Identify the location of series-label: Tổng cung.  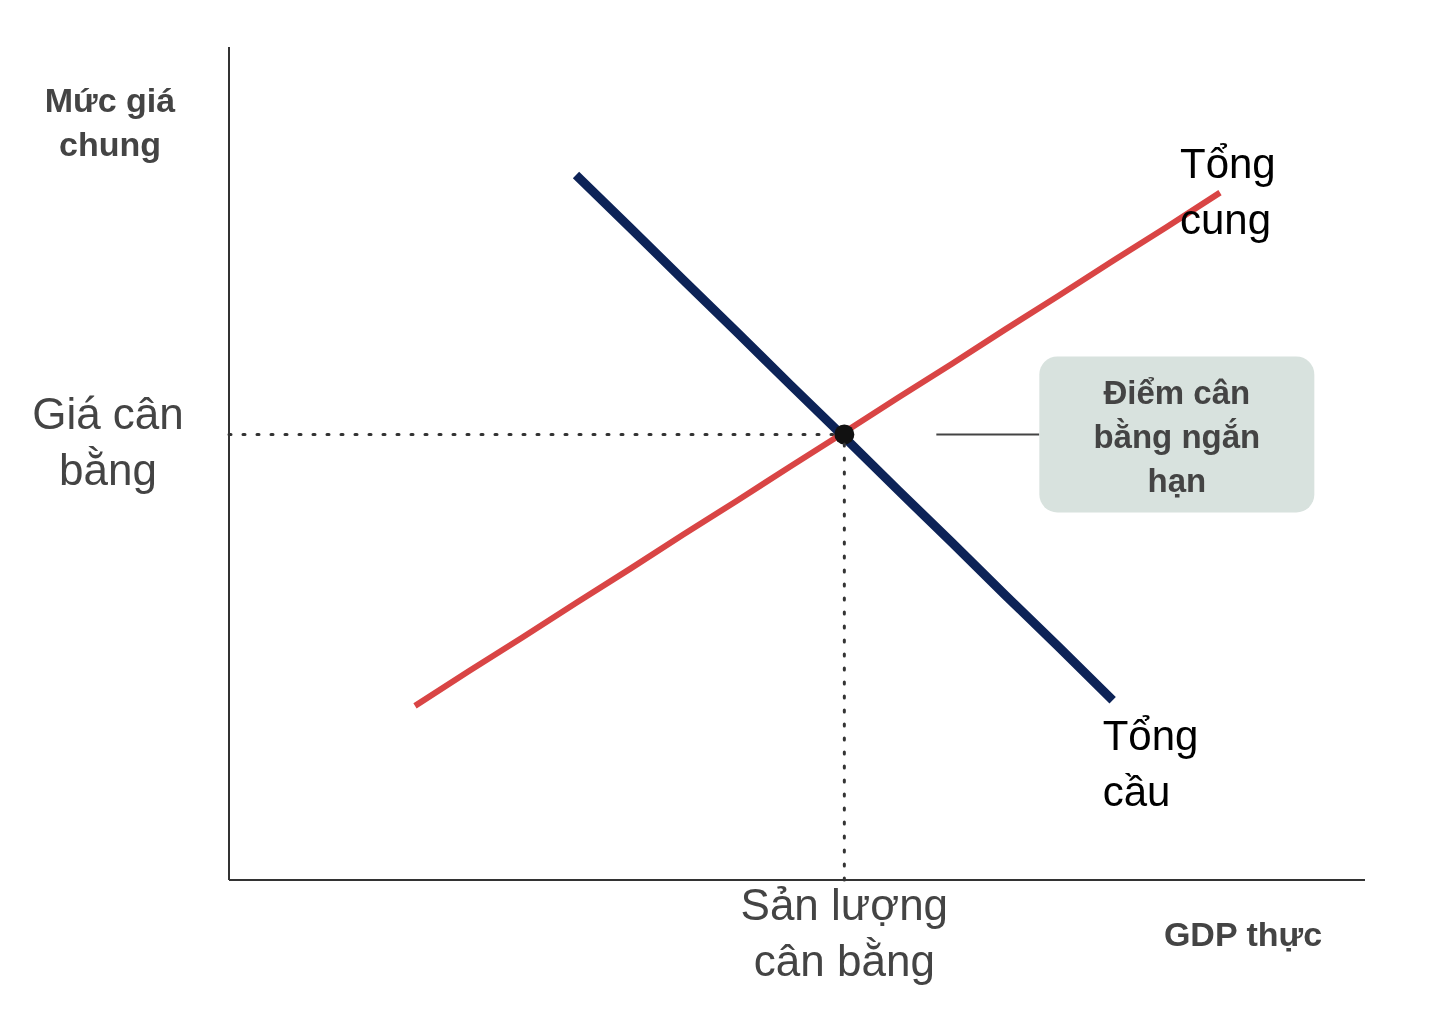
(1228, 191).